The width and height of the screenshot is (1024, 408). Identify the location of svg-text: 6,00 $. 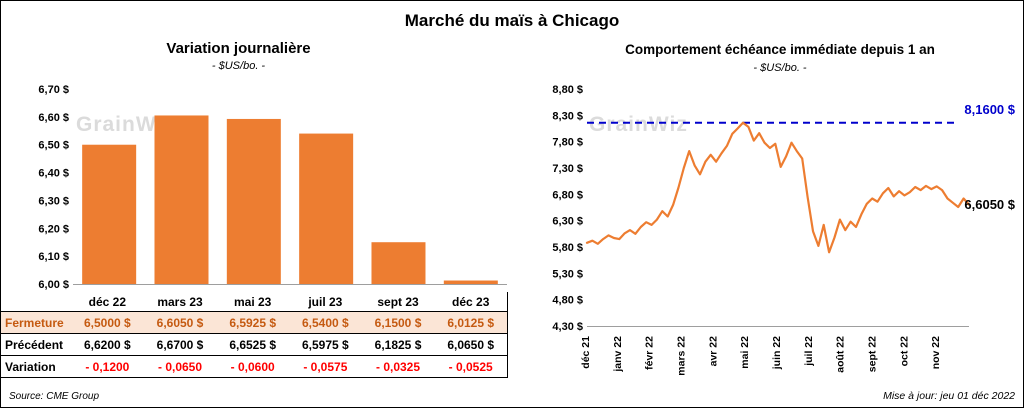
(53, 285).